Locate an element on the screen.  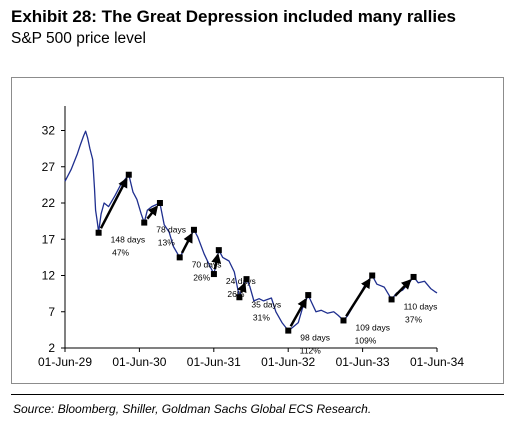
rally-pct-label: 13% is located at coordinates (166, 243).